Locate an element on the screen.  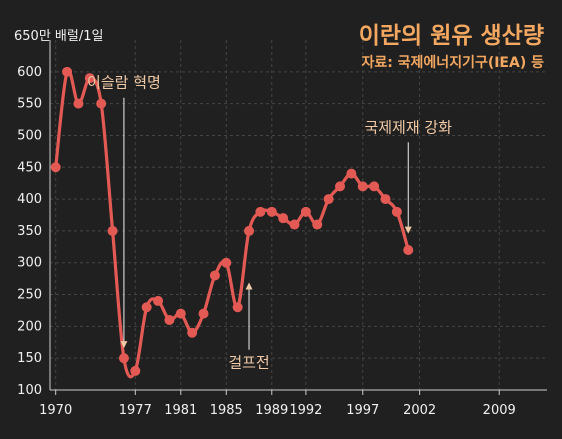
annotation-label: 이슬람 혁명 is located at coordinates (124, 83).